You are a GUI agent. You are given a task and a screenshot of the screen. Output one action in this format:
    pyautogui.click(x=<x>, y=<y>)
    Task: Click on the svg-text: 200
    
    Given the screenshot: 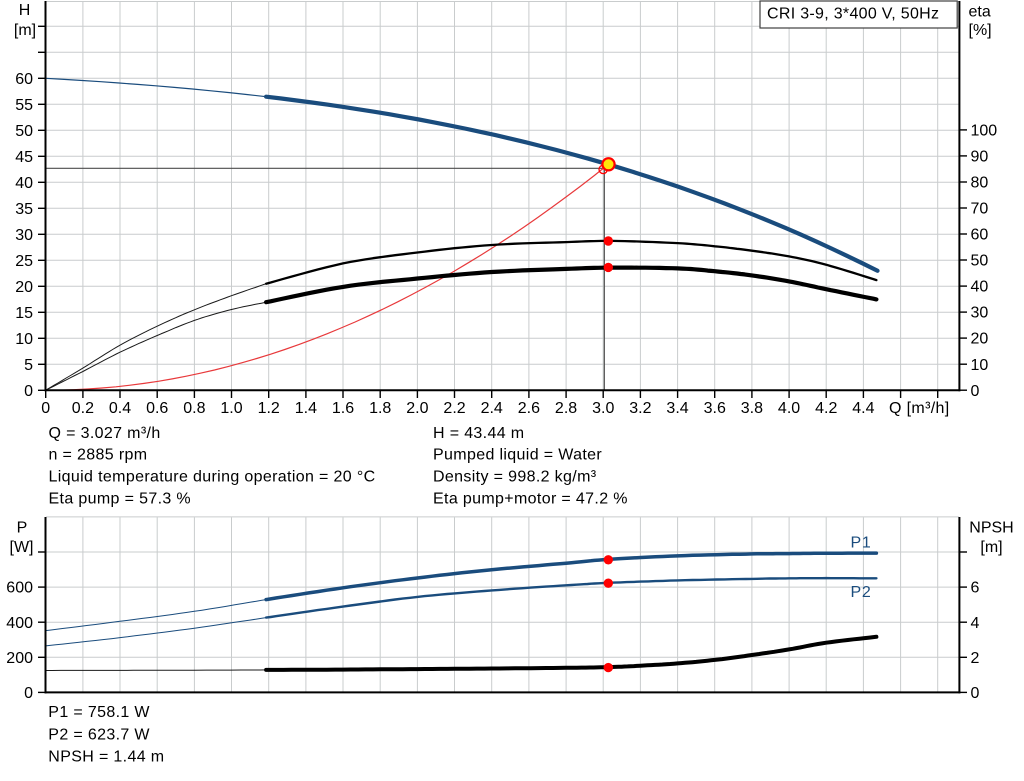 What is the action you would take?
    pyautogui.click(x=19, y=658)
    